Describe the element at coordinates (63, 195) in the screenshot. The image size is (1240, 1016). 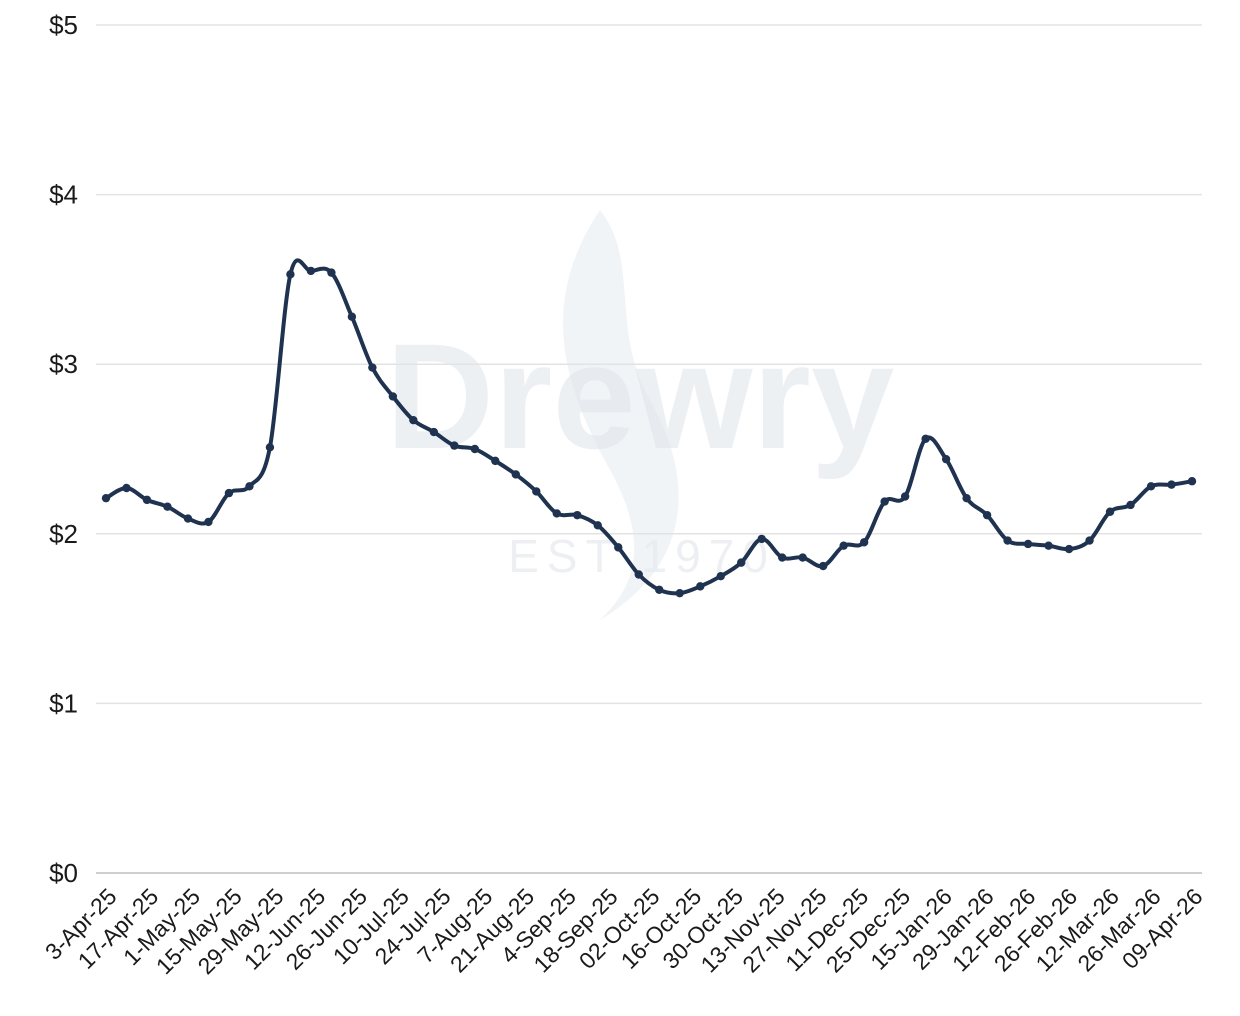
I see `y-tick-label: $4` at that location.